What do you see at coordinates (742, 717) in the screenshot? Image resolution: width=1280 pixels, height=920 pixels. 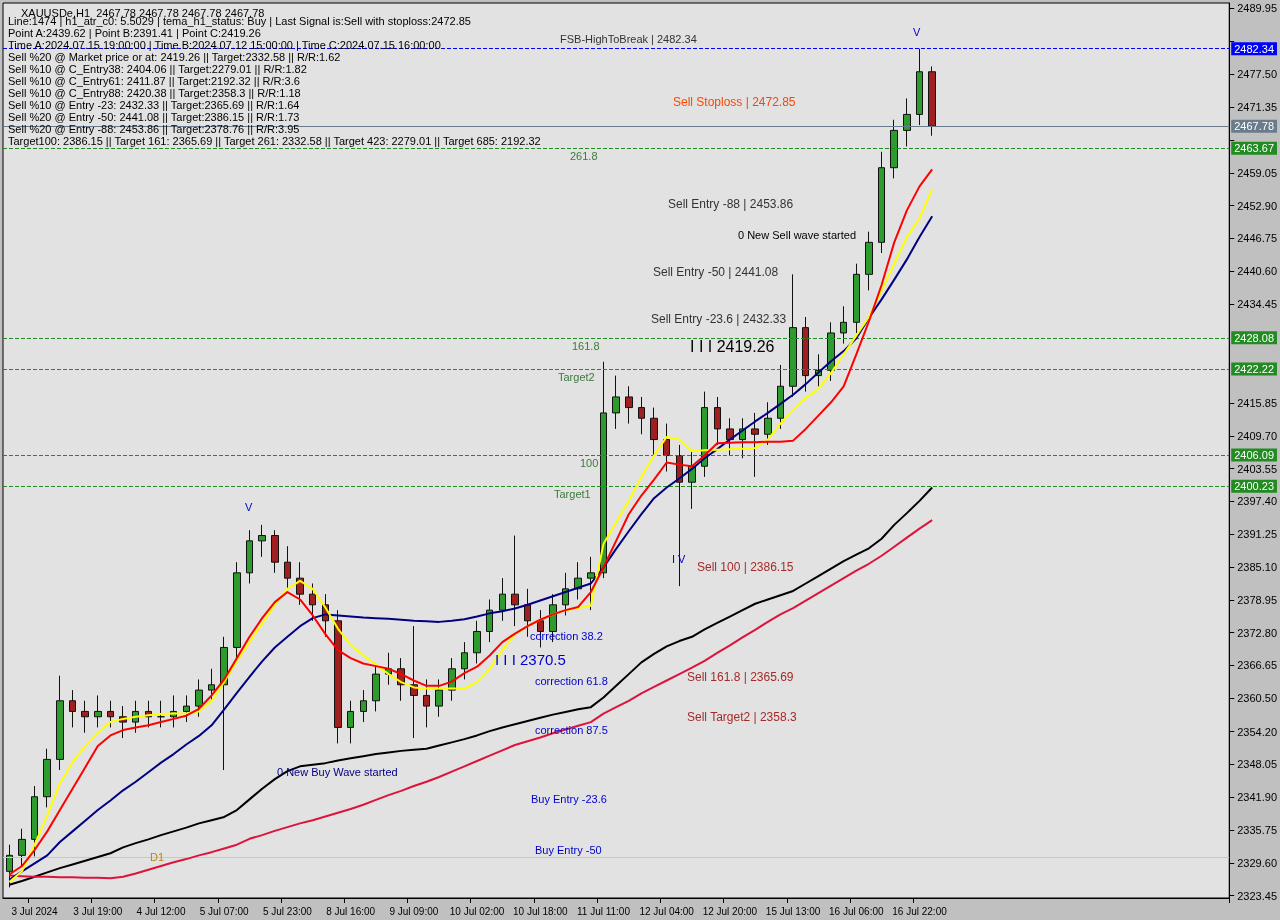 I see `annotation: Sell Target2 | 2358.3` at bounding box center [742, 717].